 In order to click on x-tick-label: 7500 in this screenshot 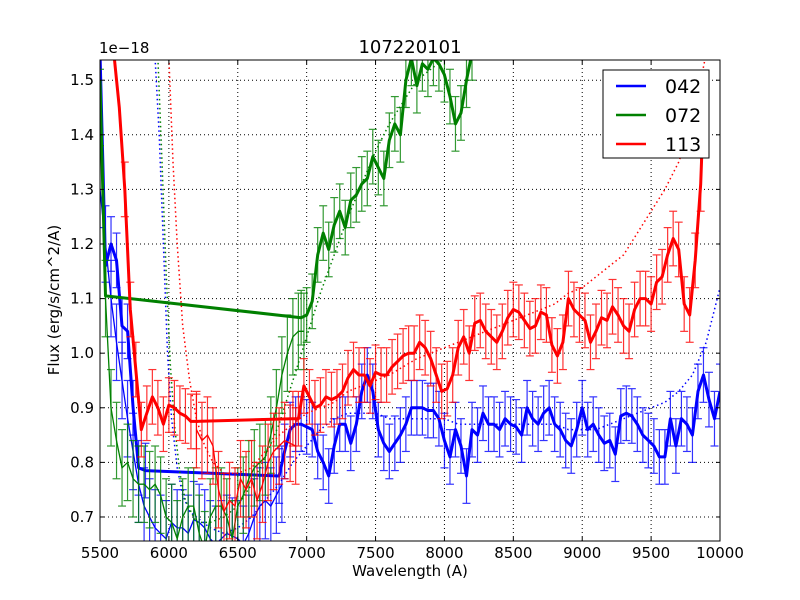, I will do `click(375, 553)`.